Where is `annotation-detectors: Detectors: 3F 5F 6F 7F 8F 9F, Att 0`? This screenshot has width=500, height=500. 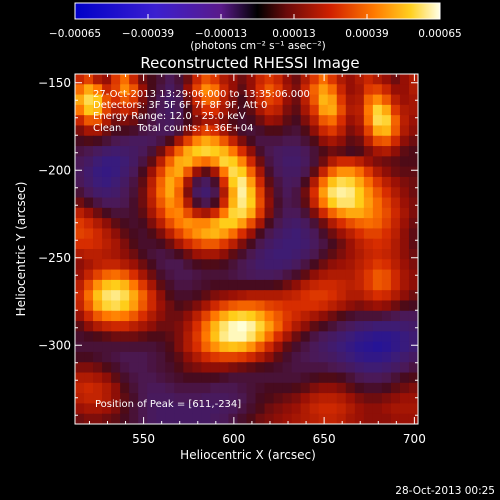 annotation-detectors: Detectors: 3F 5F 6F 7F 8F 9F, Att 0 is located at coordinates (180, 105).